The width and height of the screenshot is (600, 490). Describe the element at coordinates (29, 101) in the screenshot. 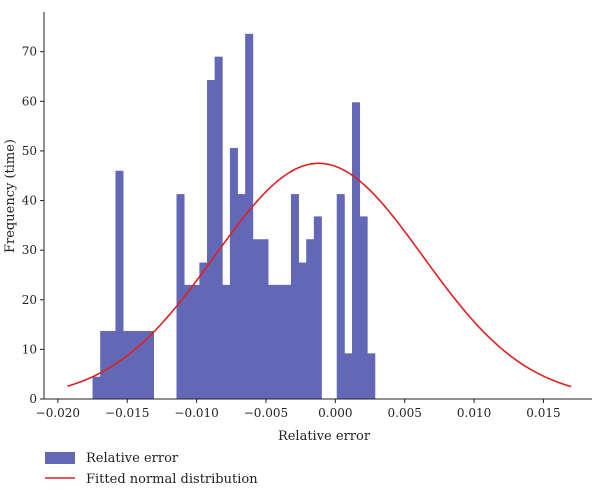

I see `y-tick-label: 60` at that location.